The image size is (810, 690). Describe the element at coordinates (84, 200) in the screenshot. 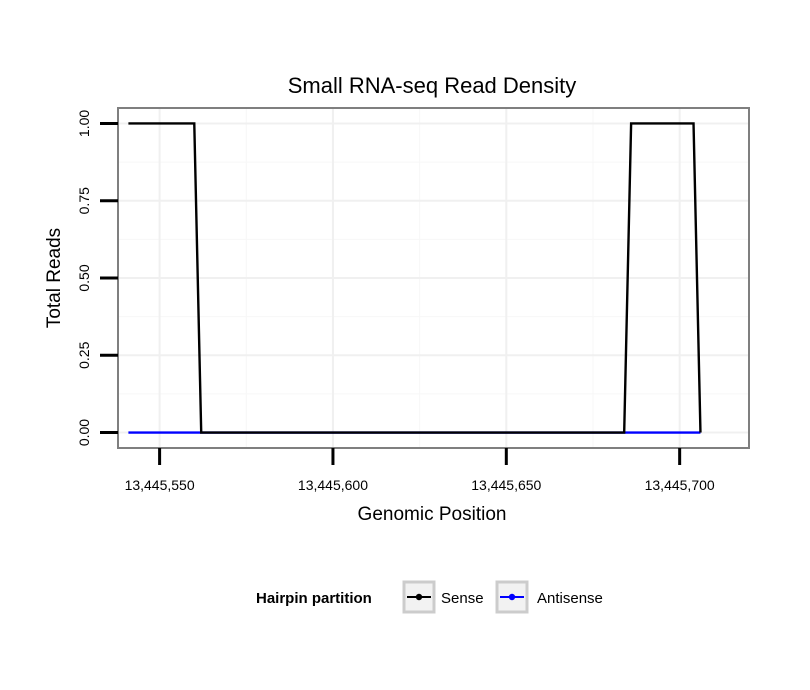

I see `y-tick-label: 0.75` at that location.